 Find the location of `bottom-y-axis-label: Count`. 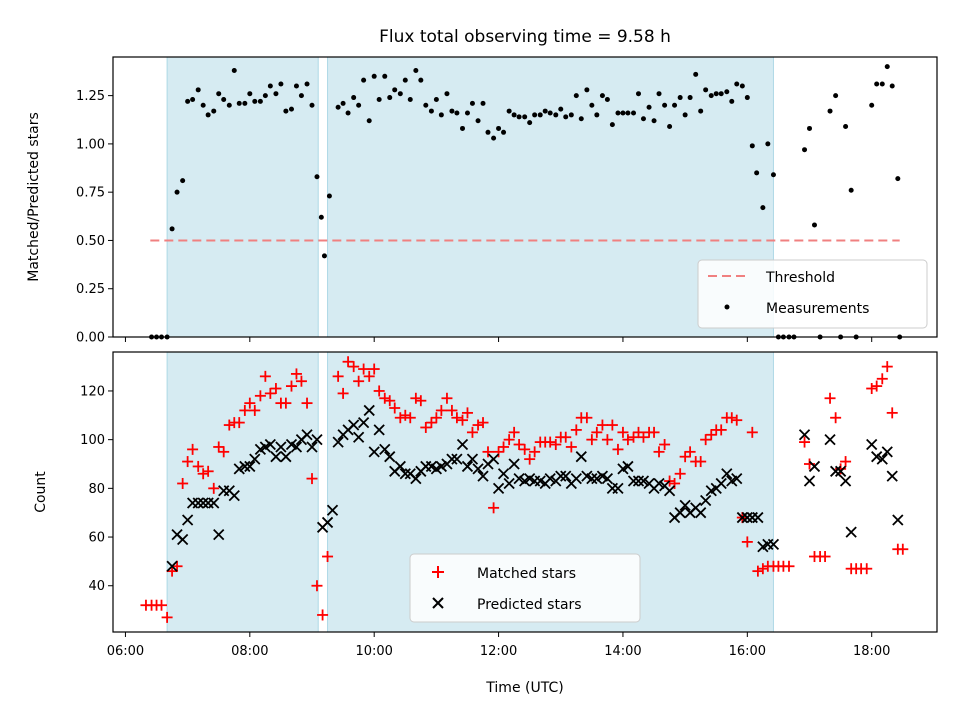

bottom-y-axis-label: Count is located at coordinates (41, 492).